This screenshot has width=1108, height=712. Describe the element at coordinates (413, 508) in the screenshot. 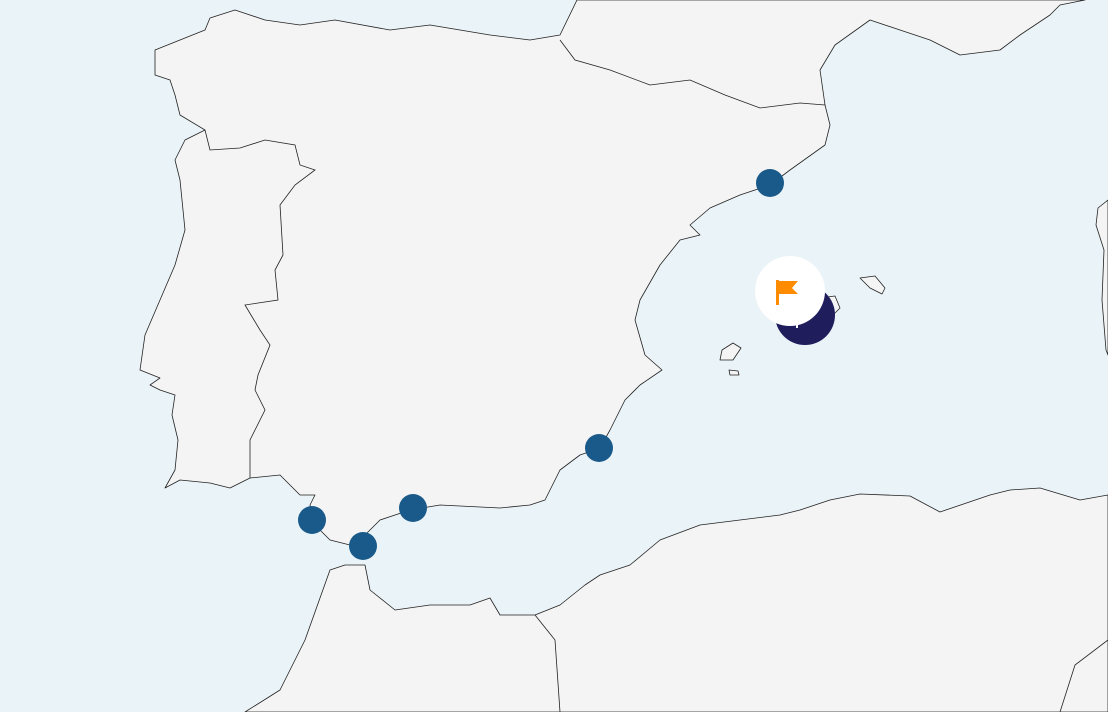

I see `marker-malaga` at that location.